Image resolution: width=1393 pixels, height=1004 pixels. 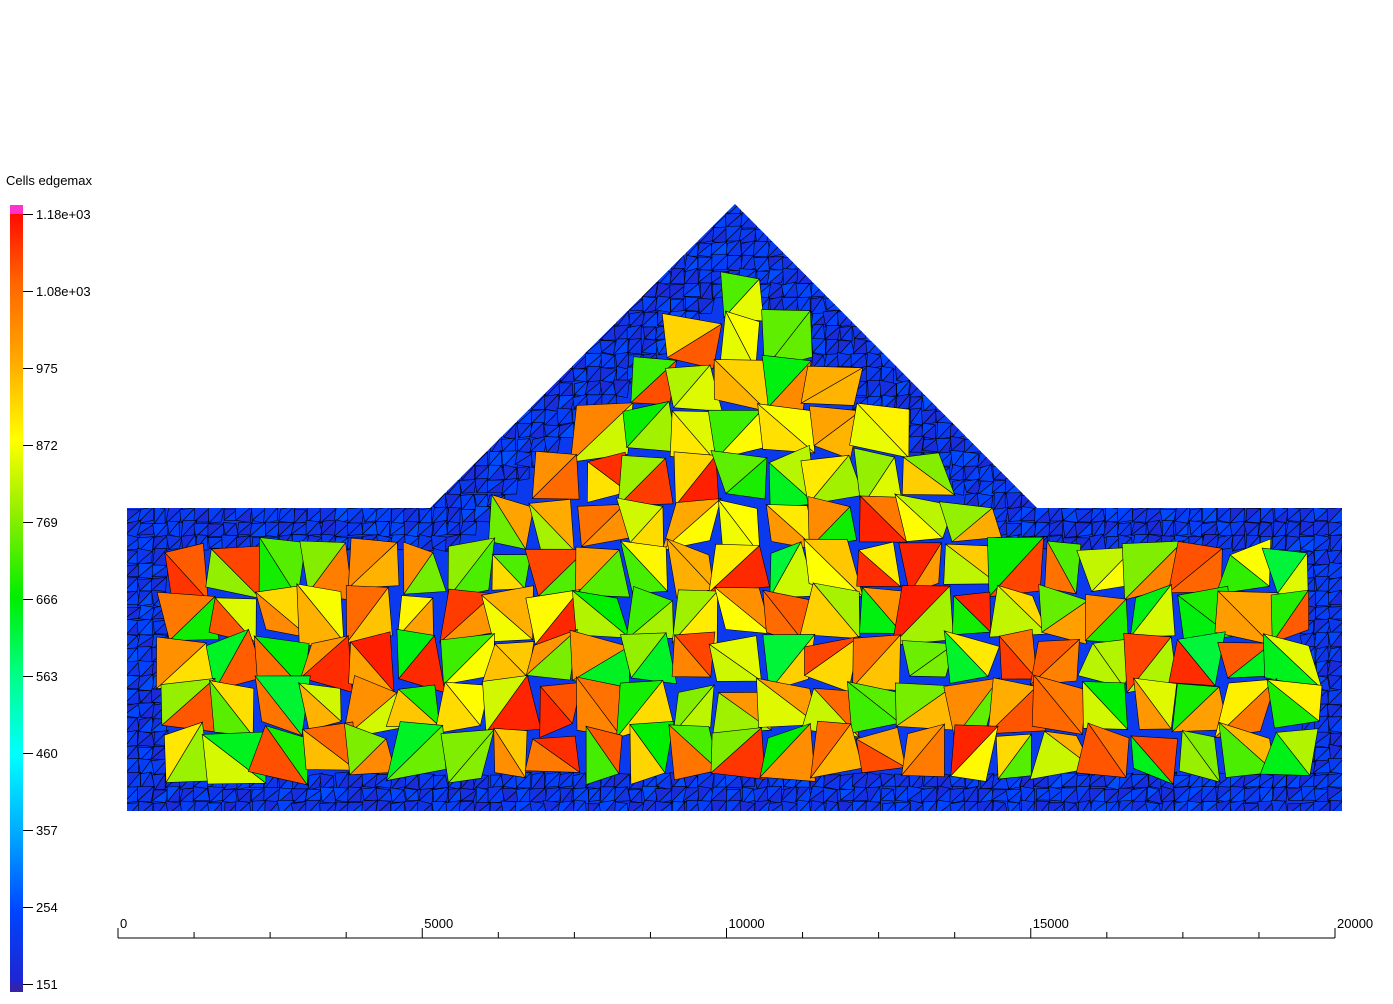 I want to click on colorbar-tick-label: 460, so click(x=47, y=753).